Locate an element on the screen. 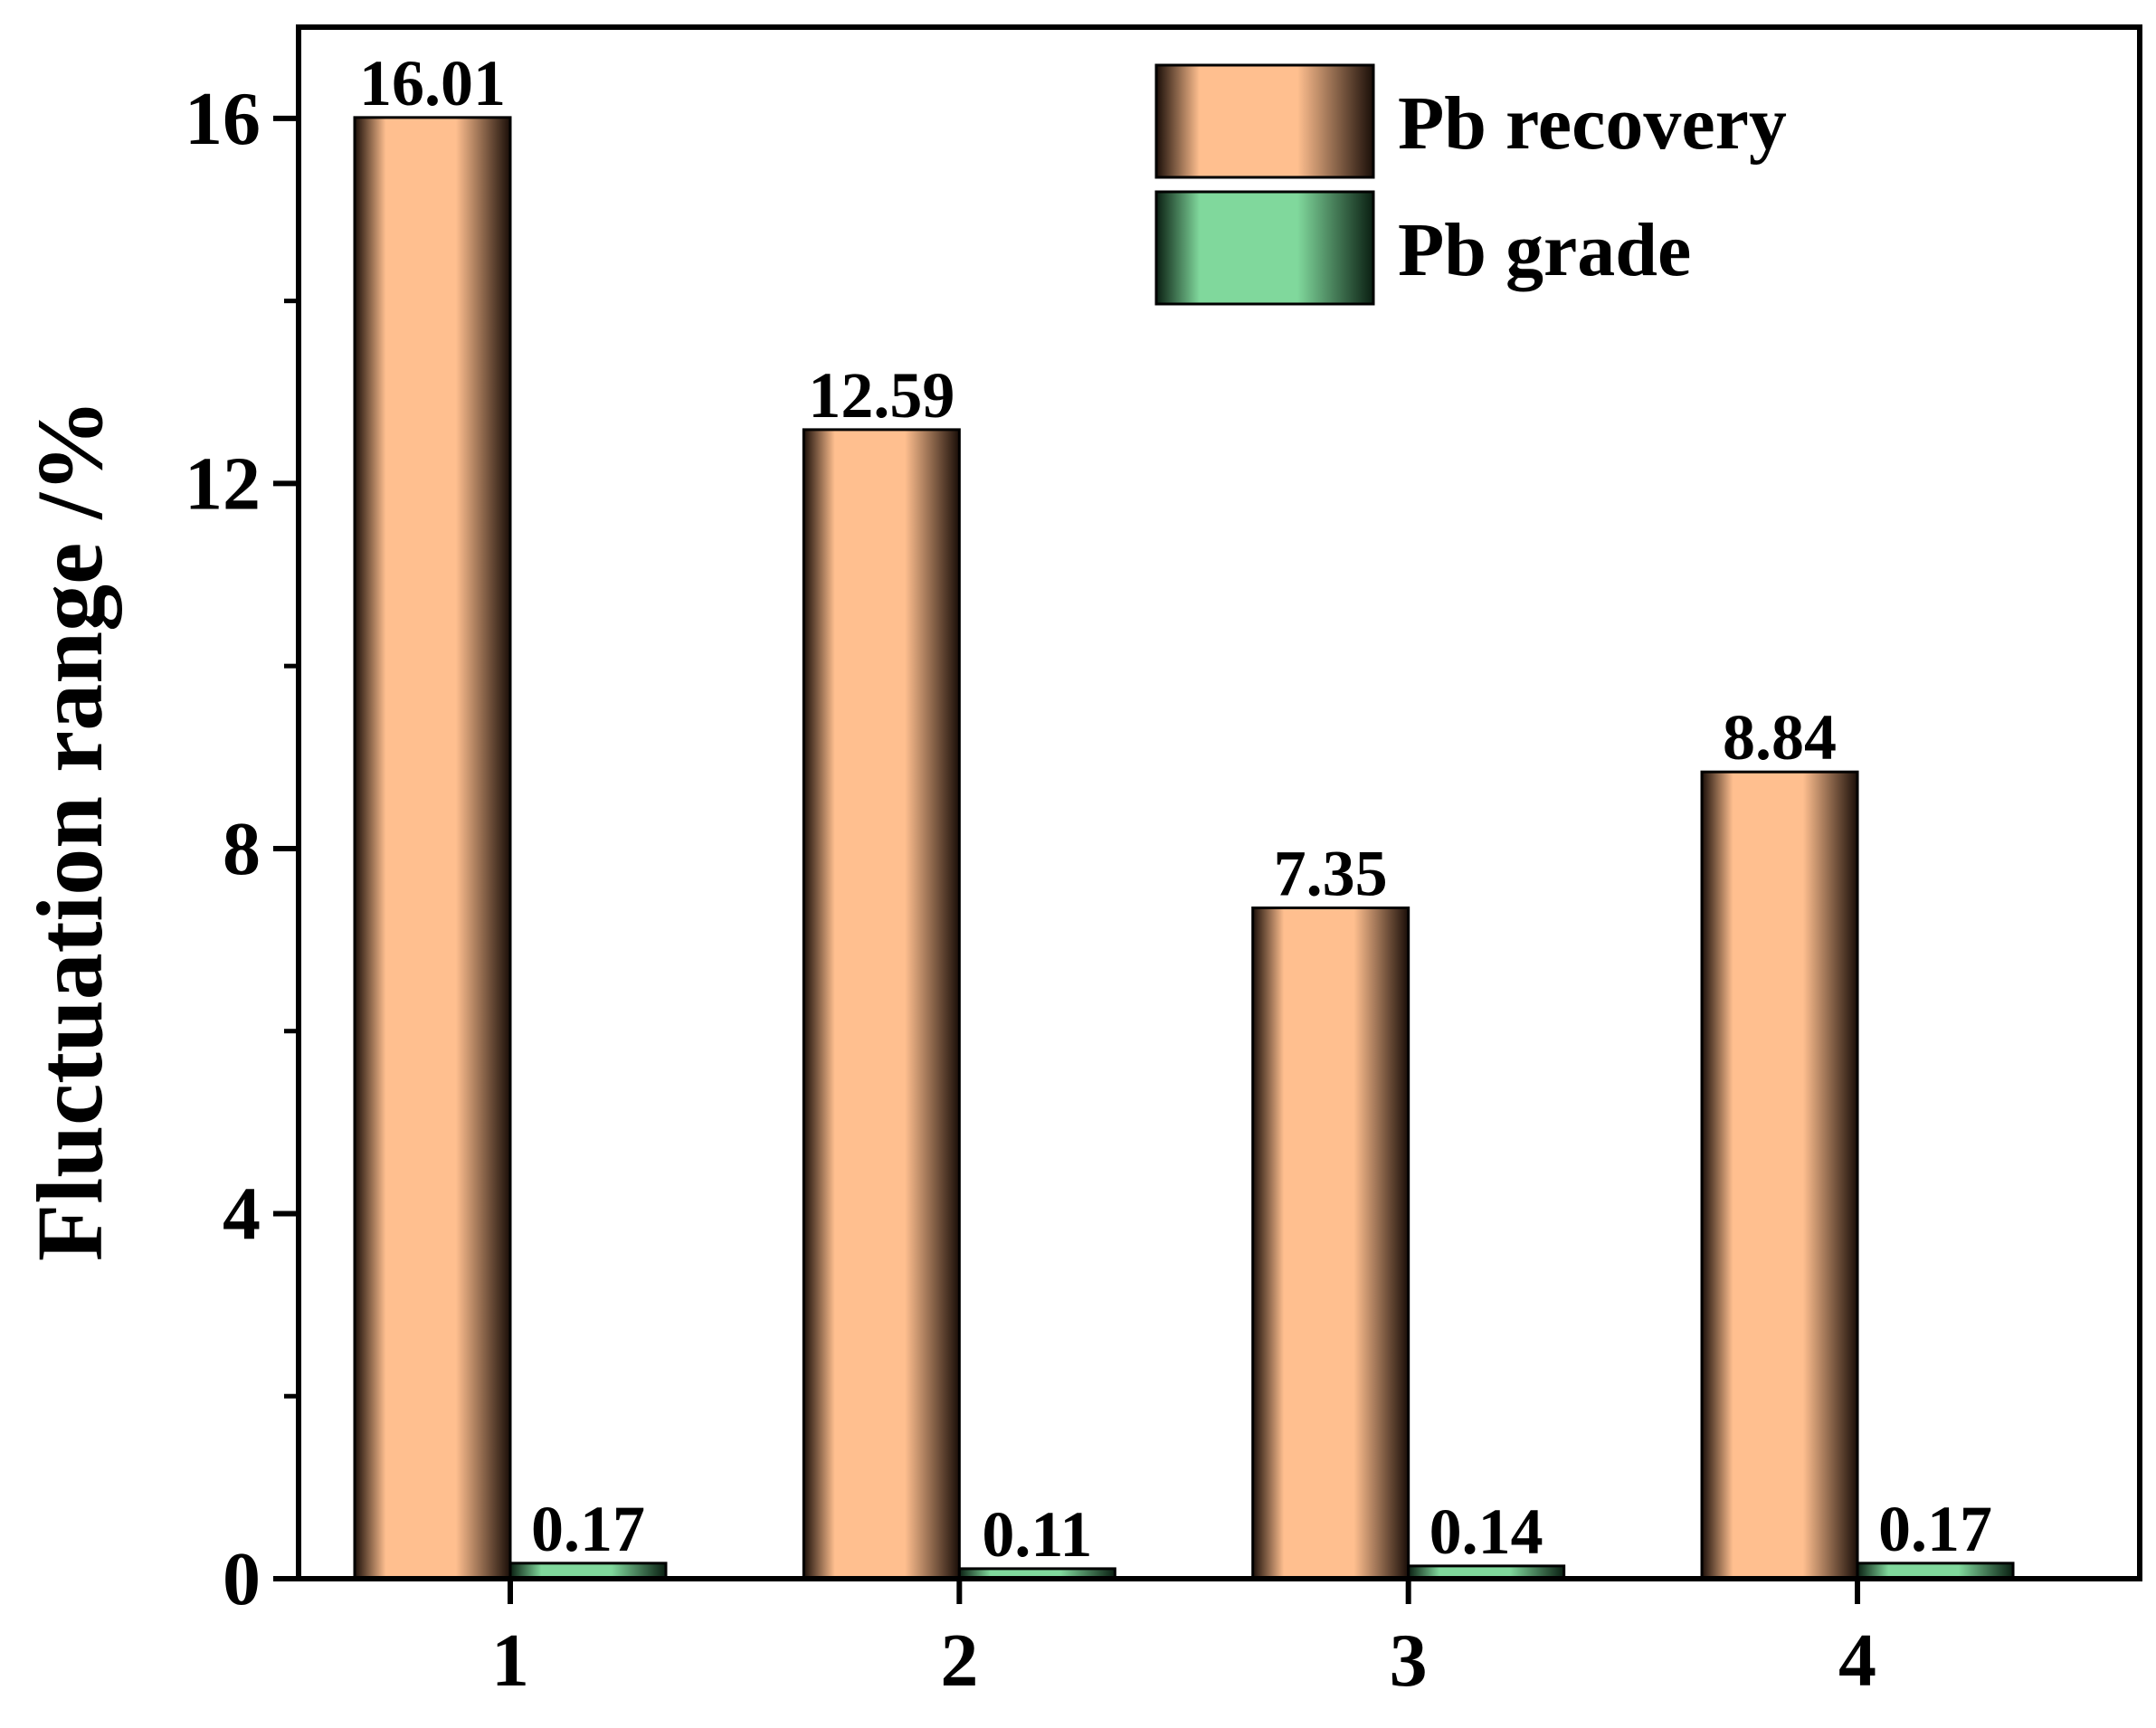  x-tick-label: 2 is located at coordinates (959, 1661).